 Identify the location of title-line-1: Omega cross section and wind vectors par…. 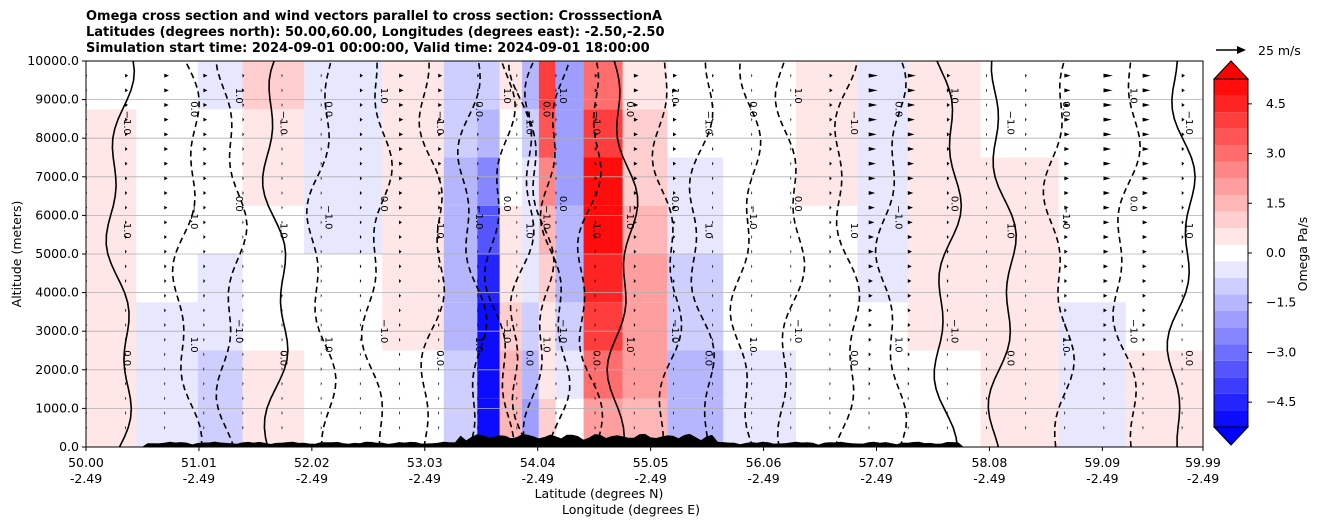
(374, 16).